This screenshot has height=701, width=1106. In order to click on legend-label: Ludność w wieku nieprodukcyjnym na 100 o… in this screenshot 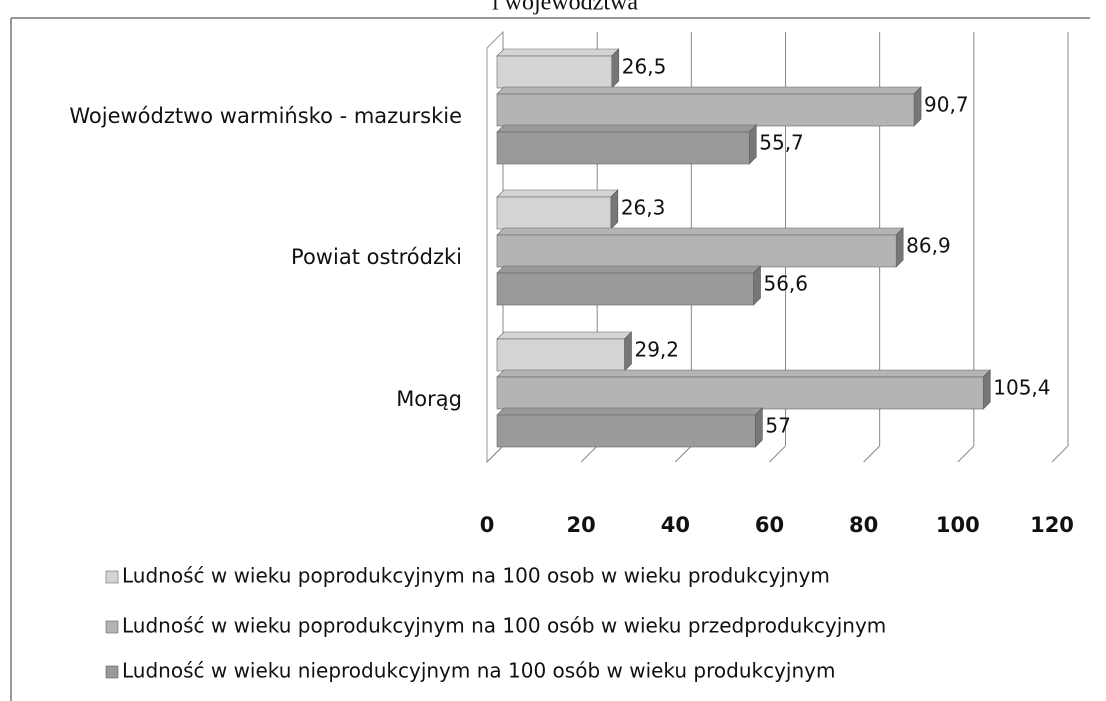, I will do `click(478, 671)`.